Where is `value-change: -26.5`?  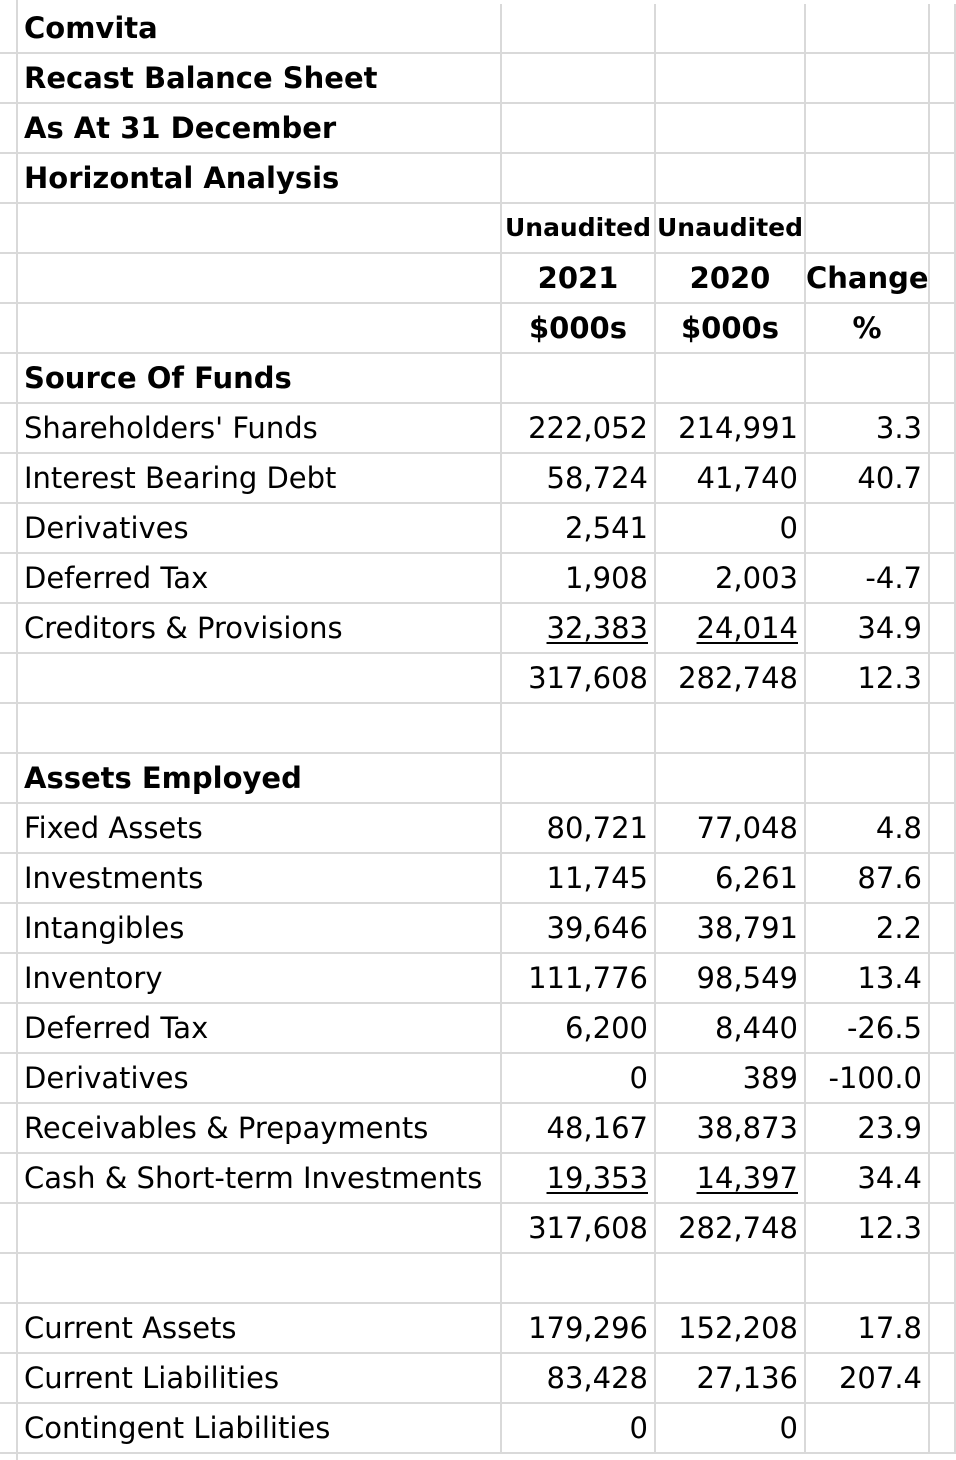 value-change: -26.5 is located at coordinates (868, 1029).